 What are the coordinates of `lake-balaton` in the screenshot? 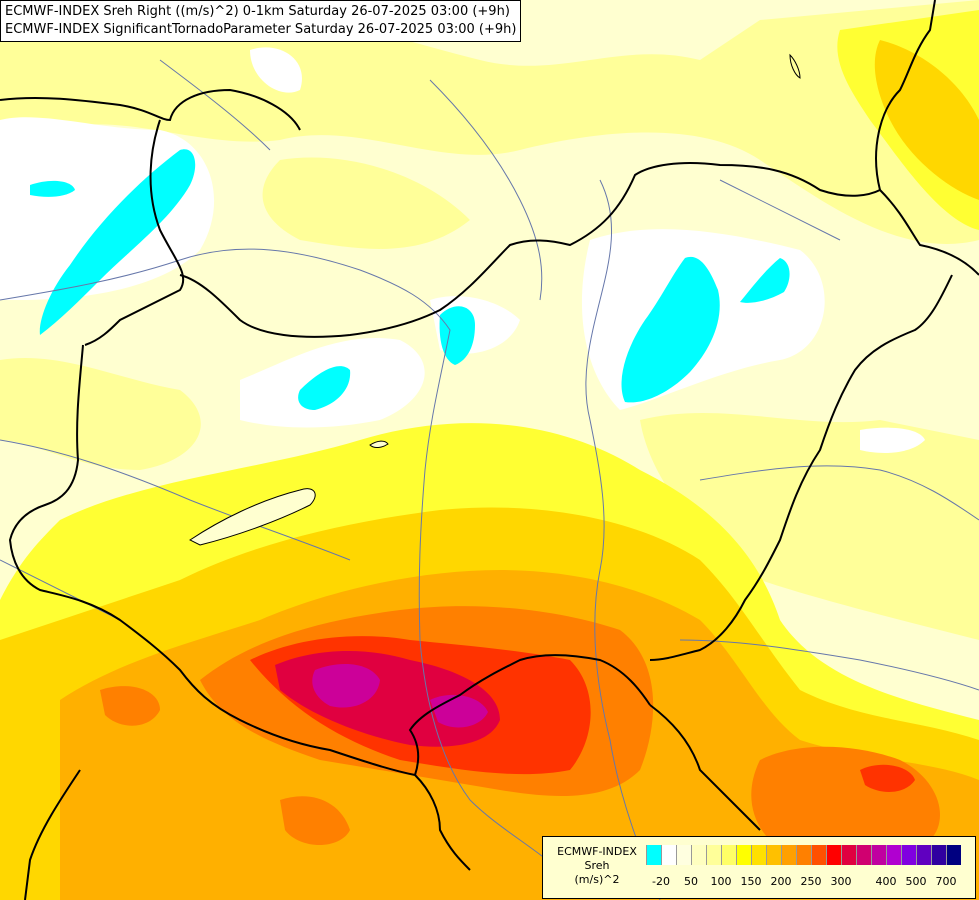 It's located at (252, 517).